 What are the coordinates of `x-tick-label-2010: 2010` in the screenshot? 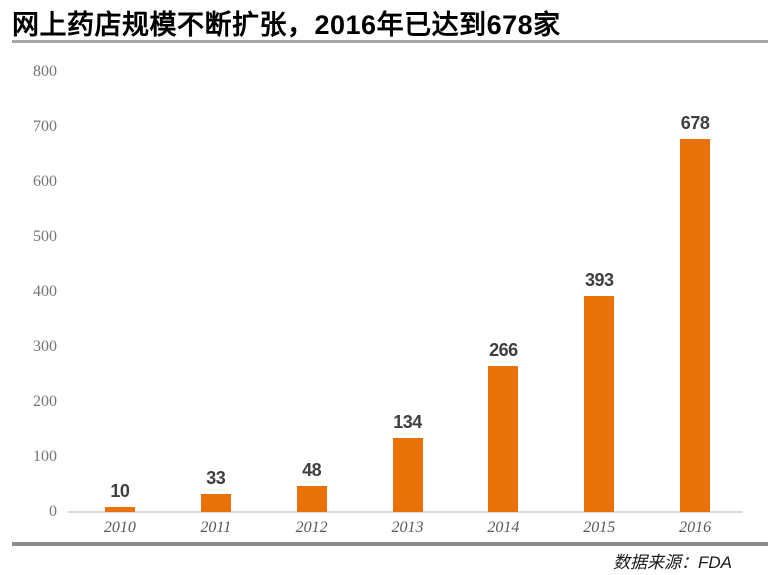 It's located at (119, 527).